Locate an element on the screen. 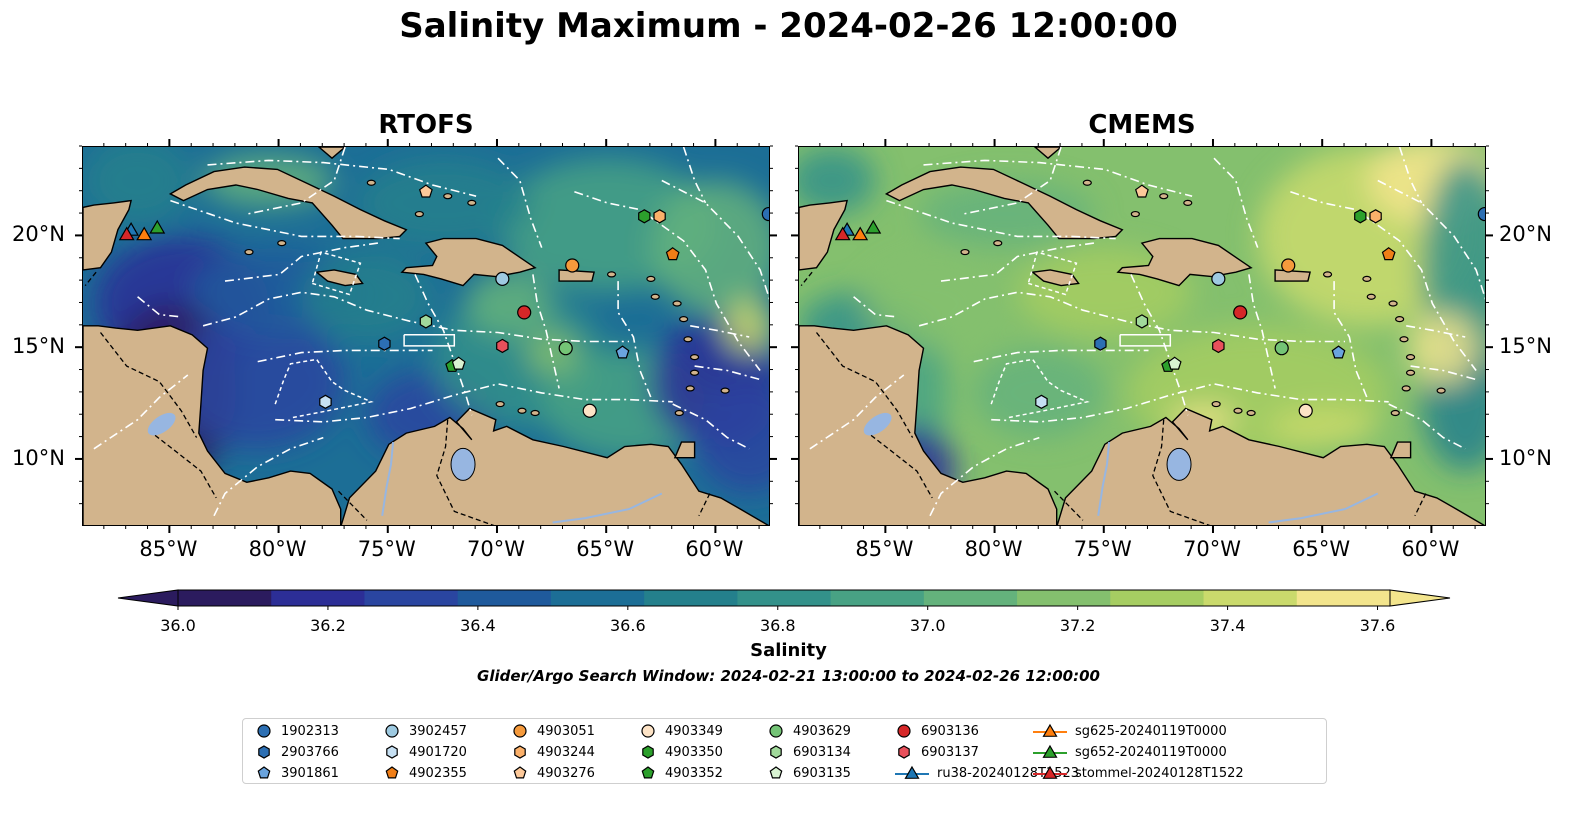  legend-triangle-marker is located at coordinates (1050, 772).